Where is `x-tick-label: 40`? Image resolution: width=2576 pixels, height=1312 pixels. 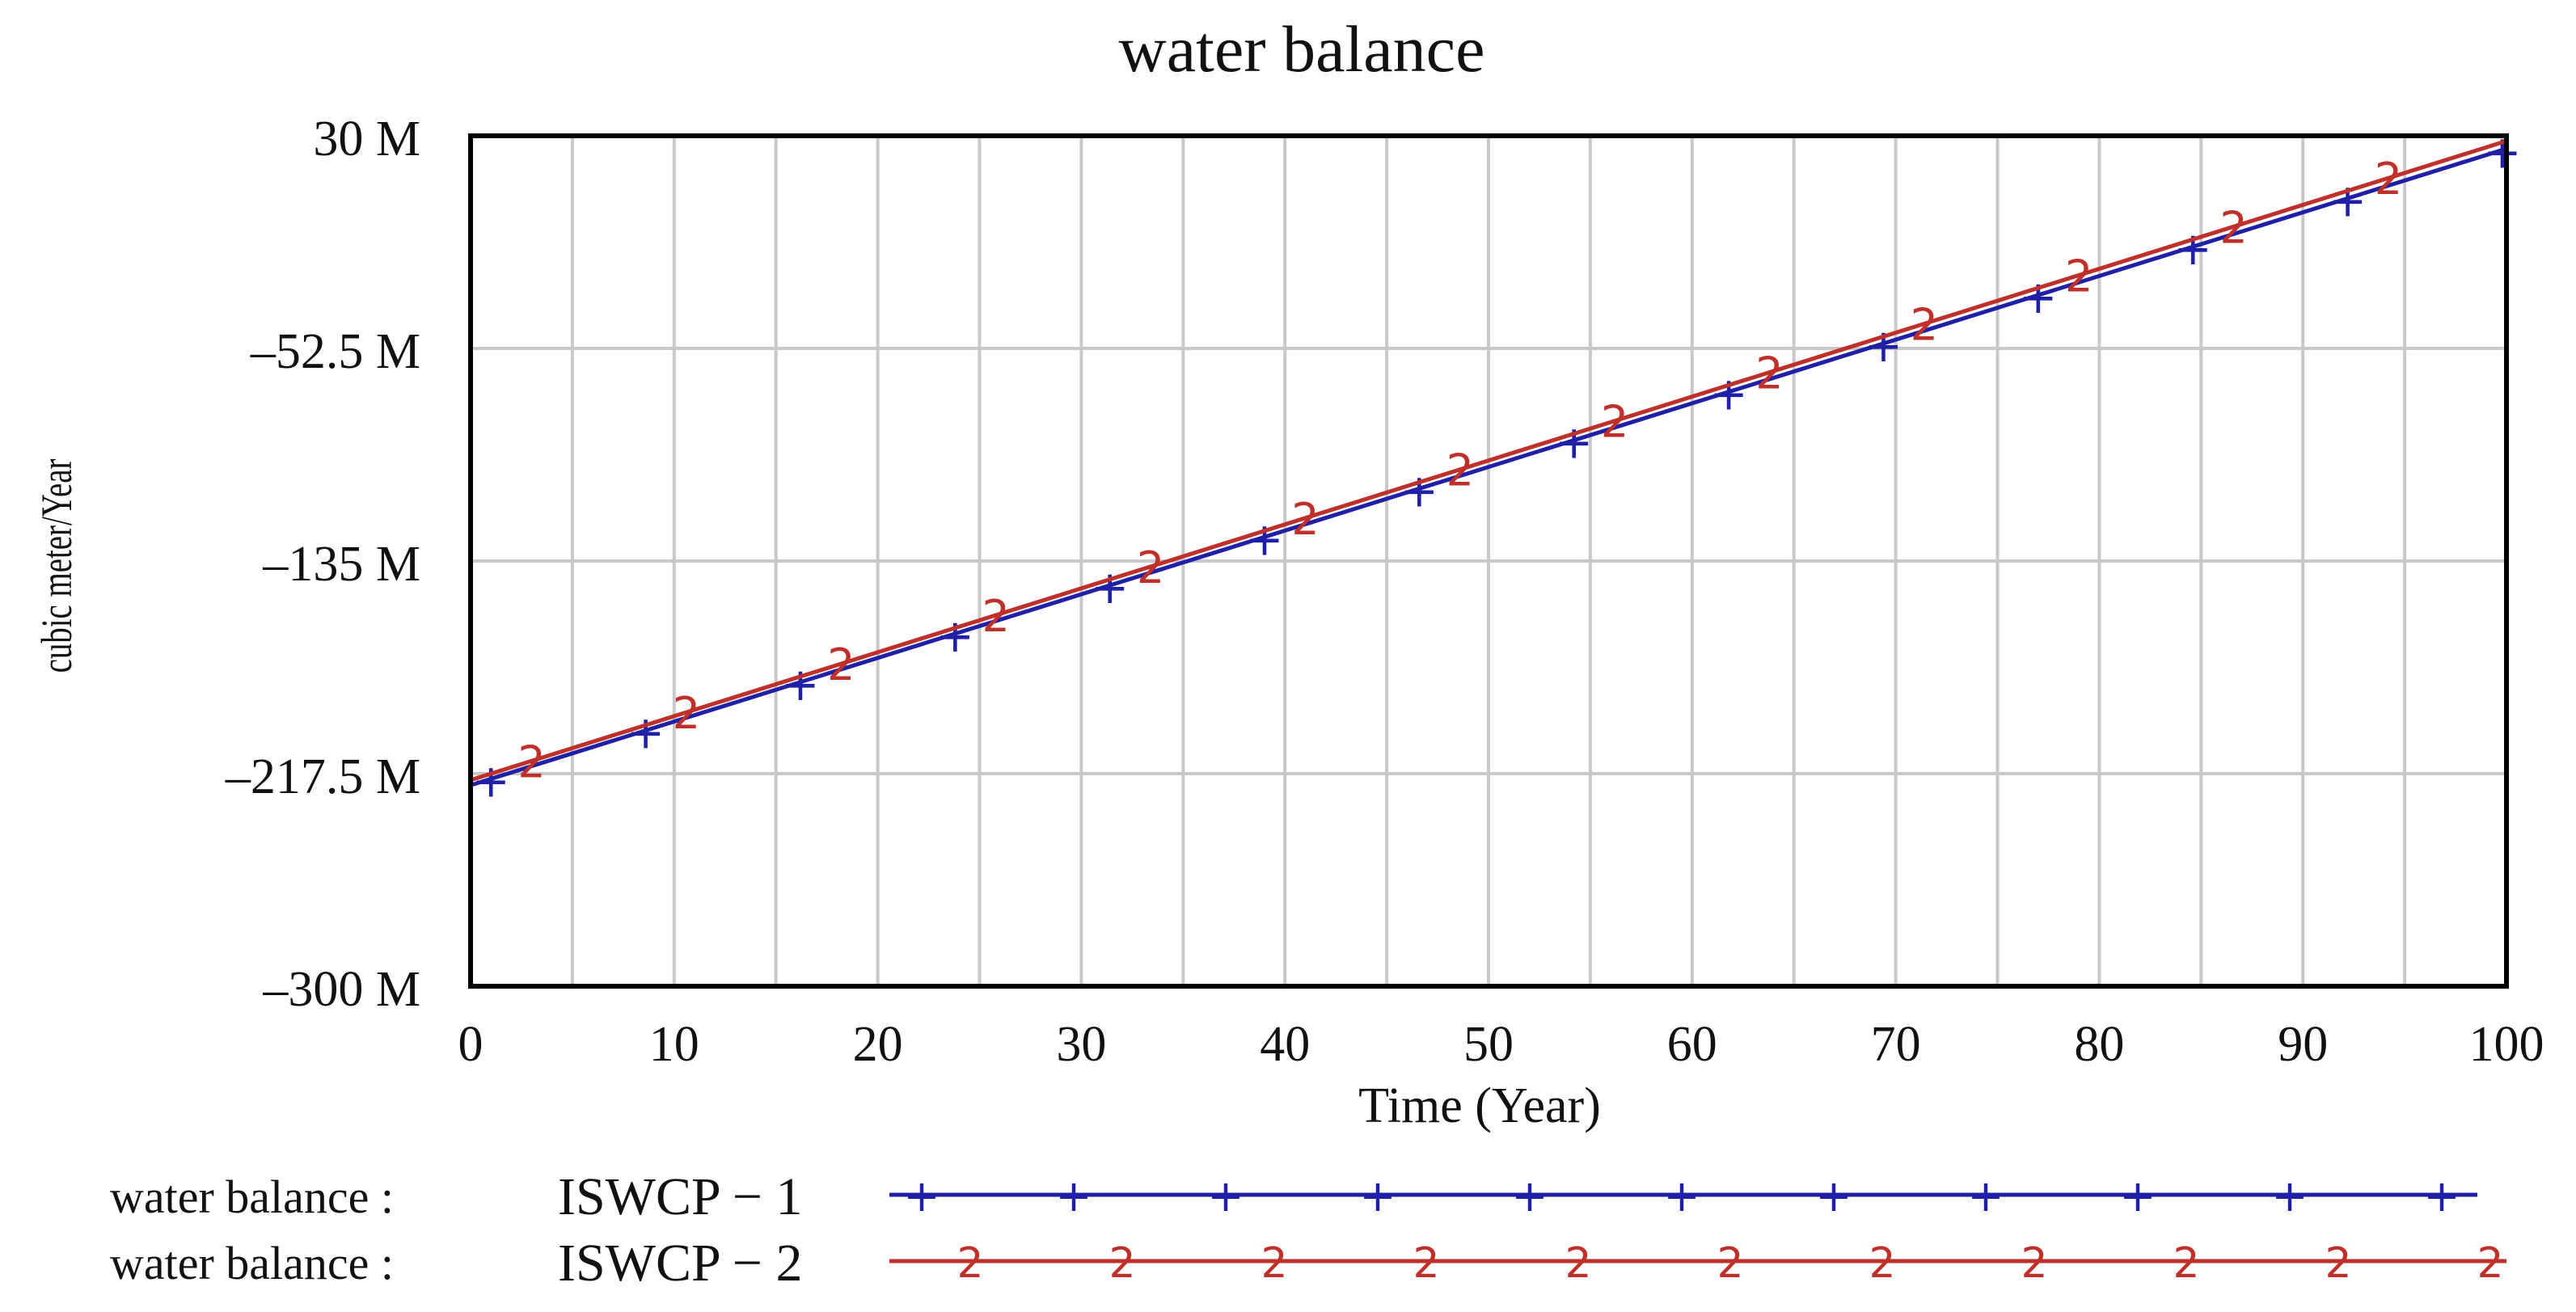
x-tick-label: 40 is located at coordinates (1285, 1044).